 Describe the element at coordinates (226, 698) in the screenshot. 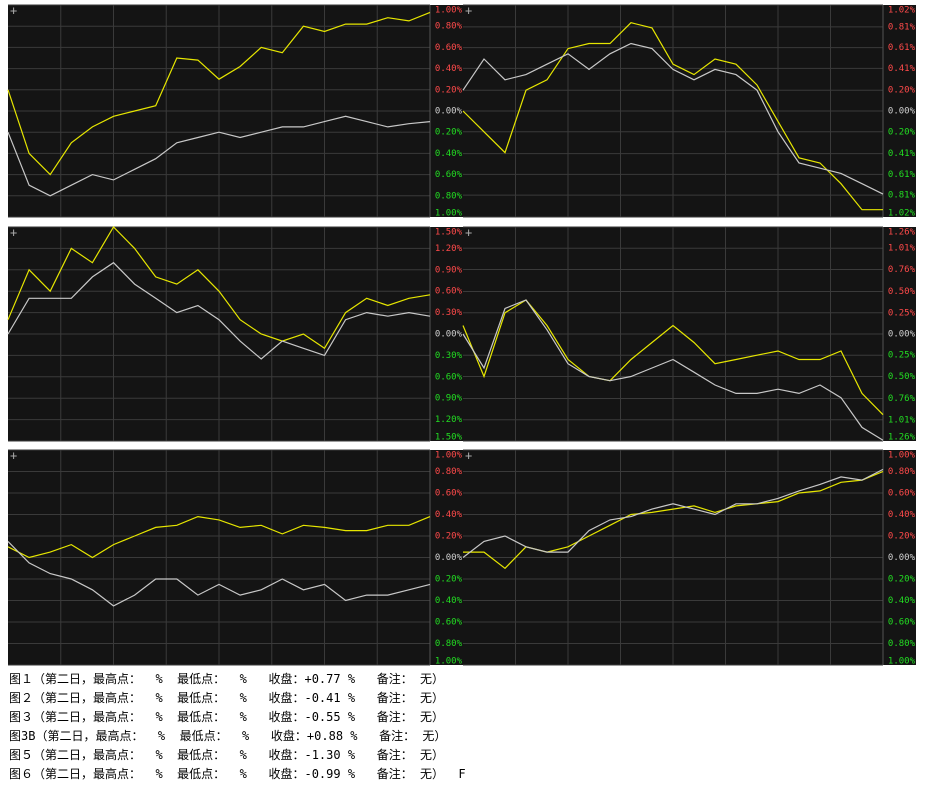

I see `caption-line: 图２（第二日，最高点： % 最低点： % 收盘：-0.41 % 备注： 无）` at that location.